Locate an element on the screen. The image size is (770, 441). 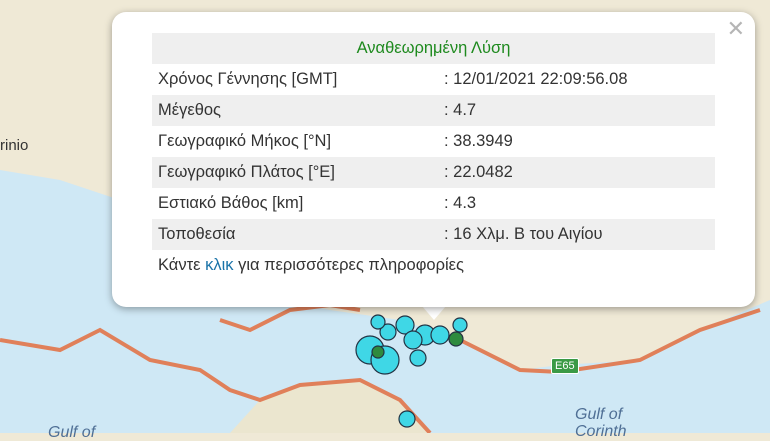
table-row: Εστιακό Βάθος [km] : 4.3 is located at coordinates (433, 203).